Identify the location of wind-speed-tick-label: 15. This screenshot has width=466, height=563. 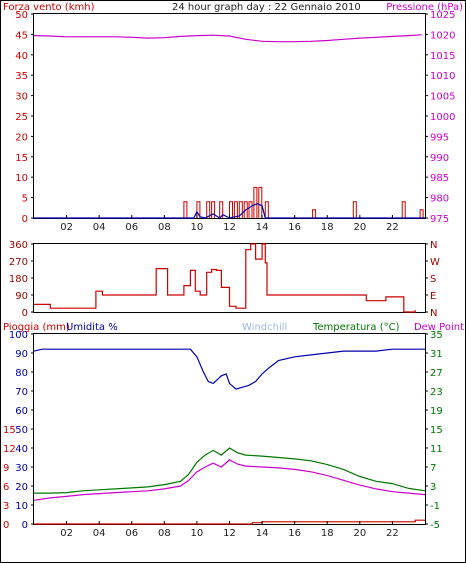
(21, 158).